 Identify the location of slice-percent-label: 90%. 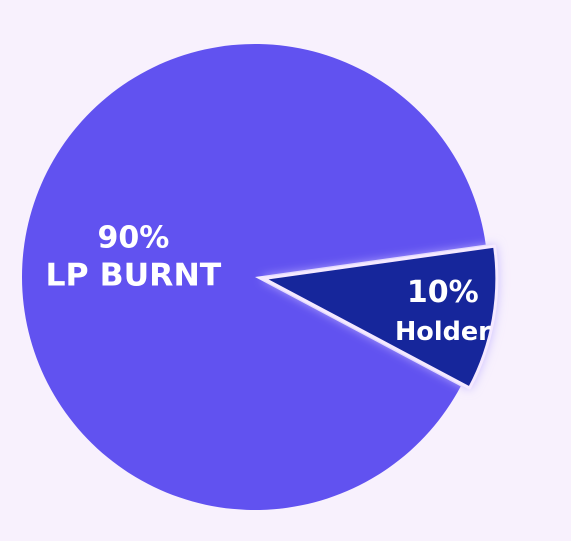
(133, 237).